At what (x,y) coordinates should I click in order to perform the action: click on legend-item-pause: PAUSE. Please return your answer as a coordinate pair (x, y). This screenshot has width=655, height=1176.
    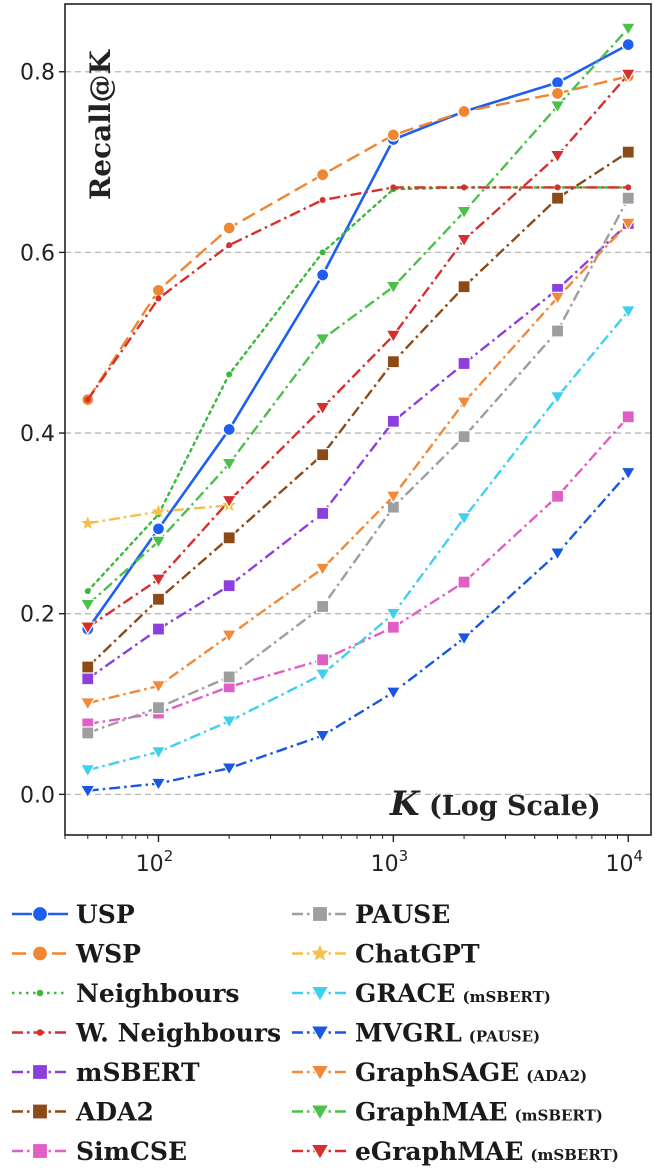
    Looking at the image, I should click on (371, 914).